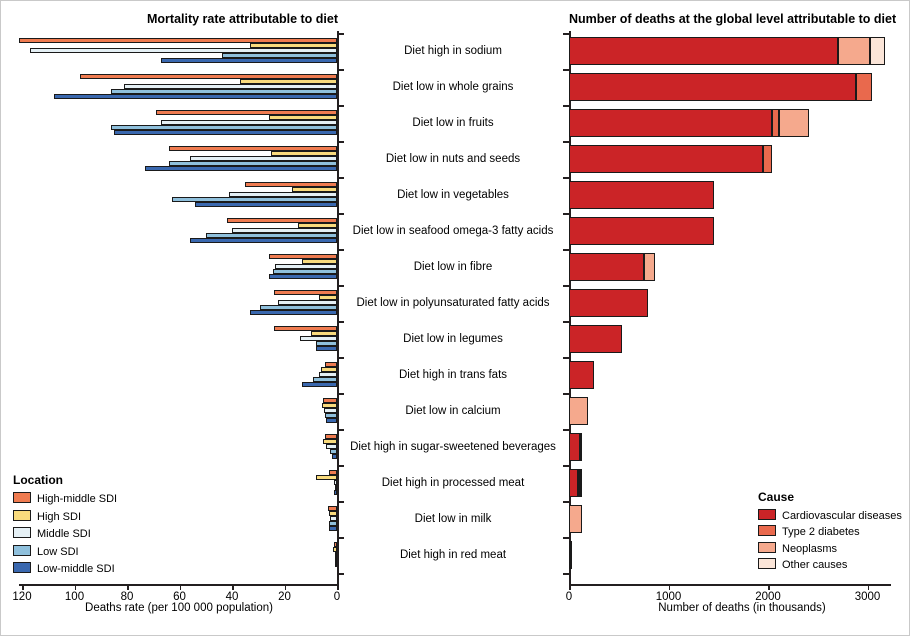 The image size is (910, 636). I want to click on legend-item-high-middle-sdi: High-middle SDI, so click(65, 500).